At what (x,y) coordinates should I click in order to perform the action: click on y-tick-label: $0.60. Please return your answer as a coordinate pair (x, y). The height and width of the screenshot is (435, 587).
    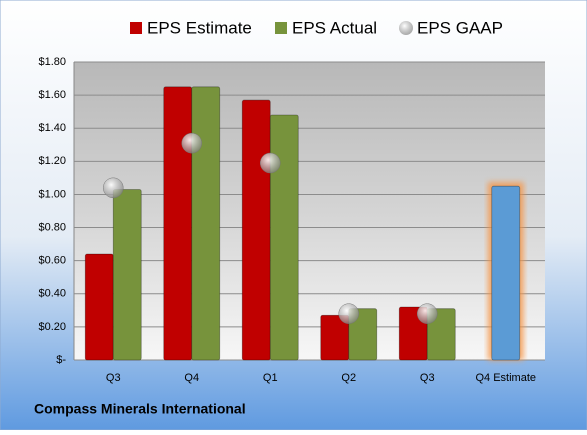
    Looking at the image, I should click on (52, 261).